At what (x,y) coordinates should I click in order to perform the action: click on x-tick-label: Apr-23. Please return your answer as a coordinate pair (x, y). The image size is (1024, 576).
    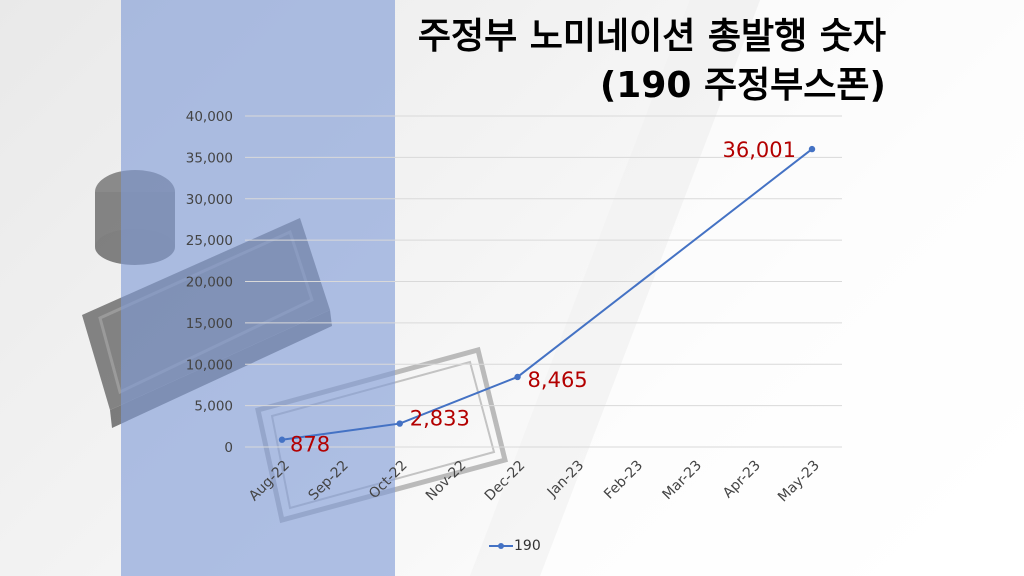
    Looking at the image, I should click on (742, 480).